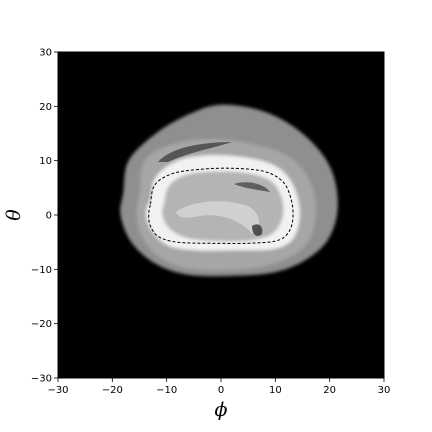 The image size is (432, 432). I want to click on y-axis: −30 −20 −10 0 10 20 30, so click(44, 216).